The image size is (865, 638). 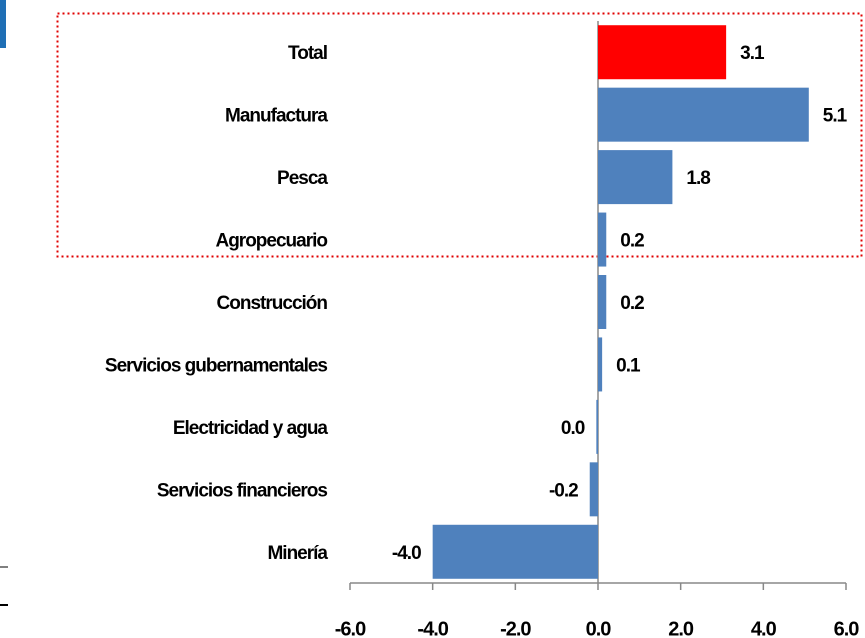 What do you see at coordinates (242, 490) in the screenshot?
I see `category-label: Servicios financieros` at bounding box center [242, 490].